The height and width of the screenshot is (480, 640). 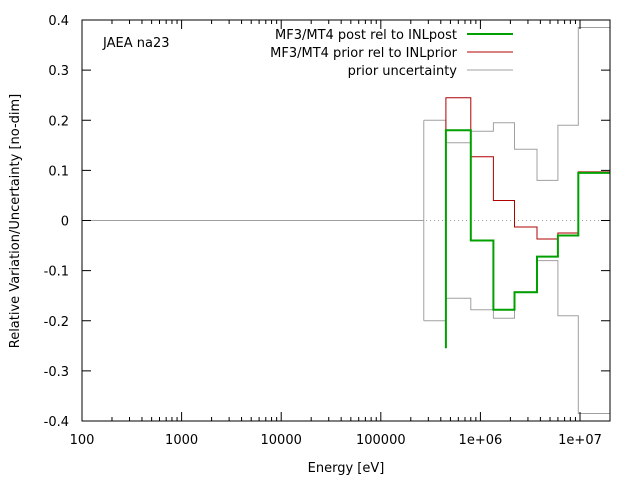 I want to click on y-tick-label: 0.4, so click(x=58, y=21).